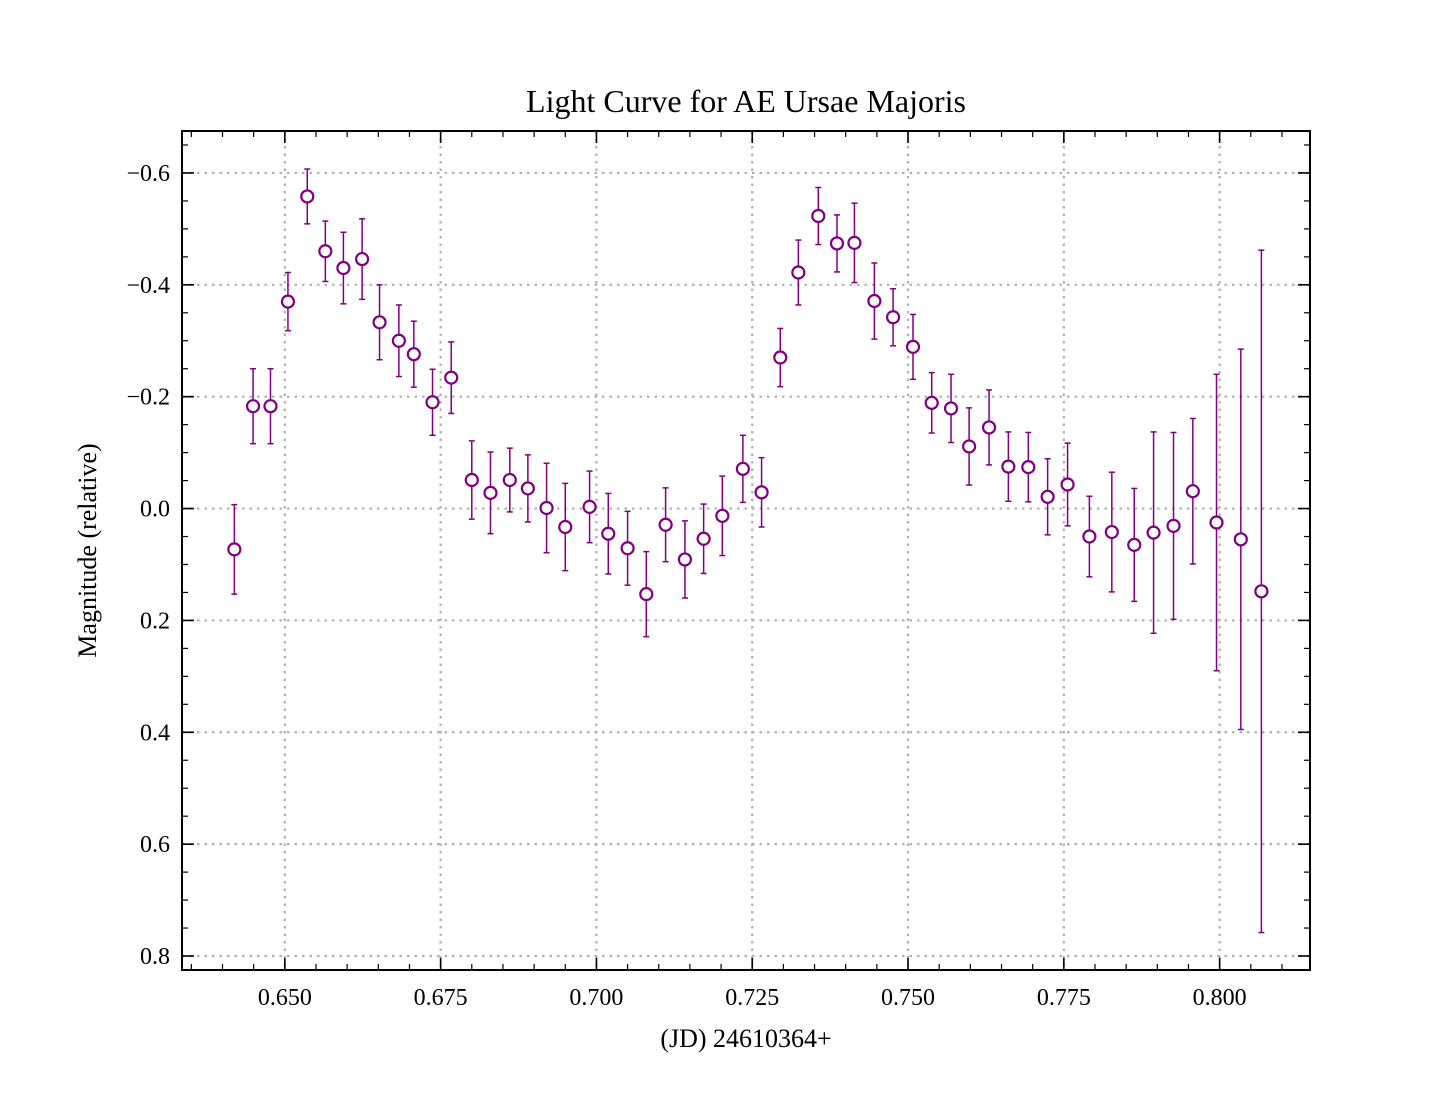 This screenshot has height=1097, width=1456. I want to click on chart-title: Light Curve for AE Ursae Majoris, so click(746, 101).